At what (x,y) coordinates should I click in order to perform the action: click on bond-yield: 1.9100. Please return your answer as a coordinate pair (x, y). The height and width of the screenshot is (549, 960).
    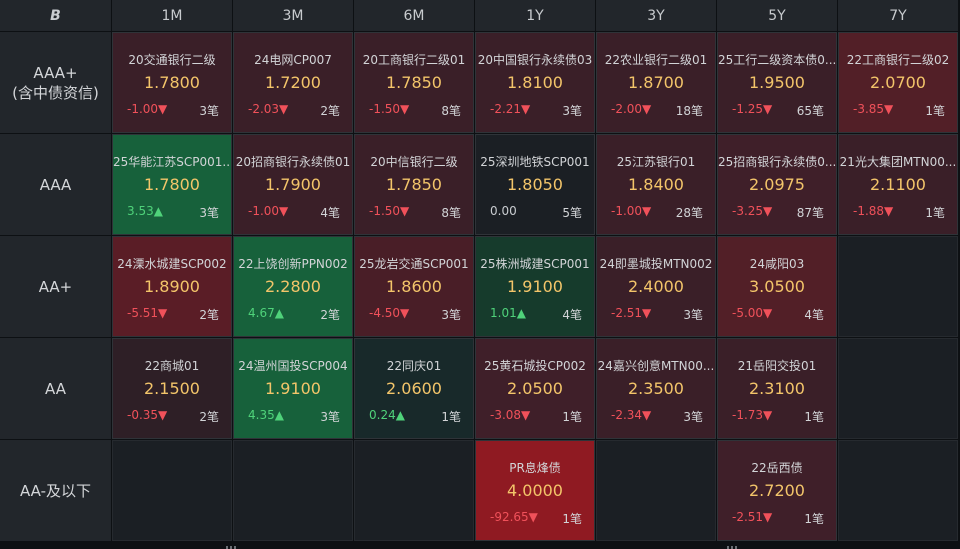
    Looking at the image, I should click on (535, 286).